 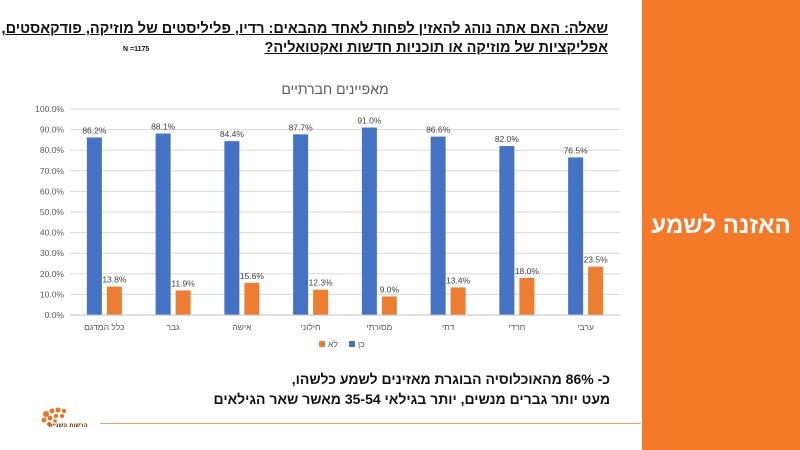 I want to click on y-tick-label: 20.0%, so click(x=52, y=274).